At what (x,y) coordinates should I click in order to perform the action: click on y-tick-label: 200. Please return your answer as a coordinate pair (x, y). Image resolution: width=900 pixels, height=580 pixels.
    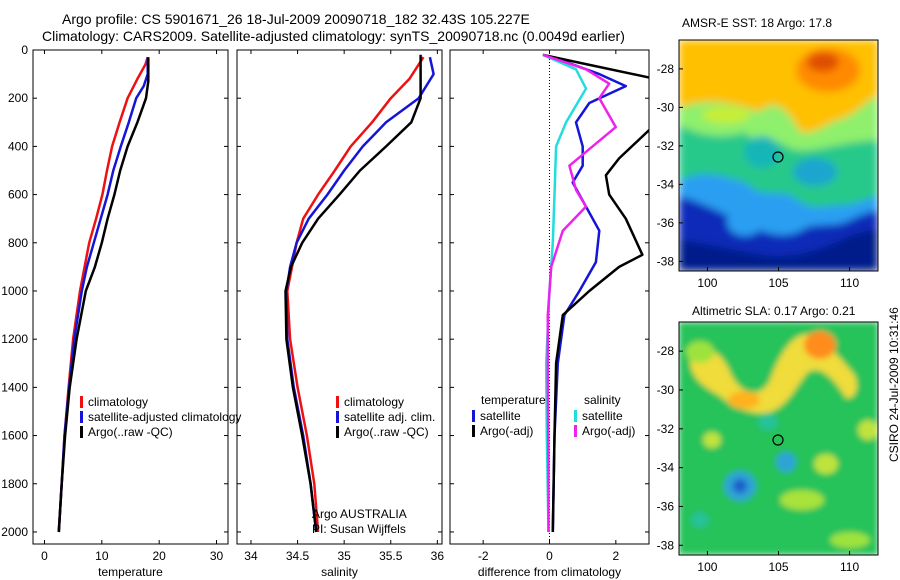
    Looking at the image, I should click on (18, 98).